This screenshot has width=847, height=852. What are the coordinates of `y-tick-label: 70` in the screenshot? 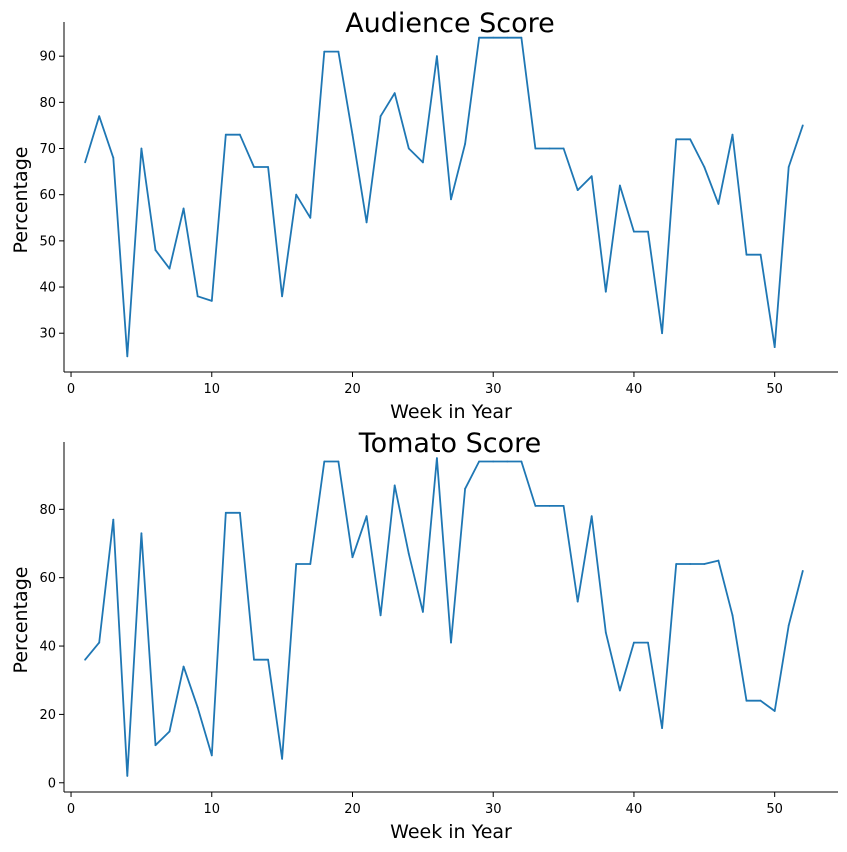 It's located at (47, 149).